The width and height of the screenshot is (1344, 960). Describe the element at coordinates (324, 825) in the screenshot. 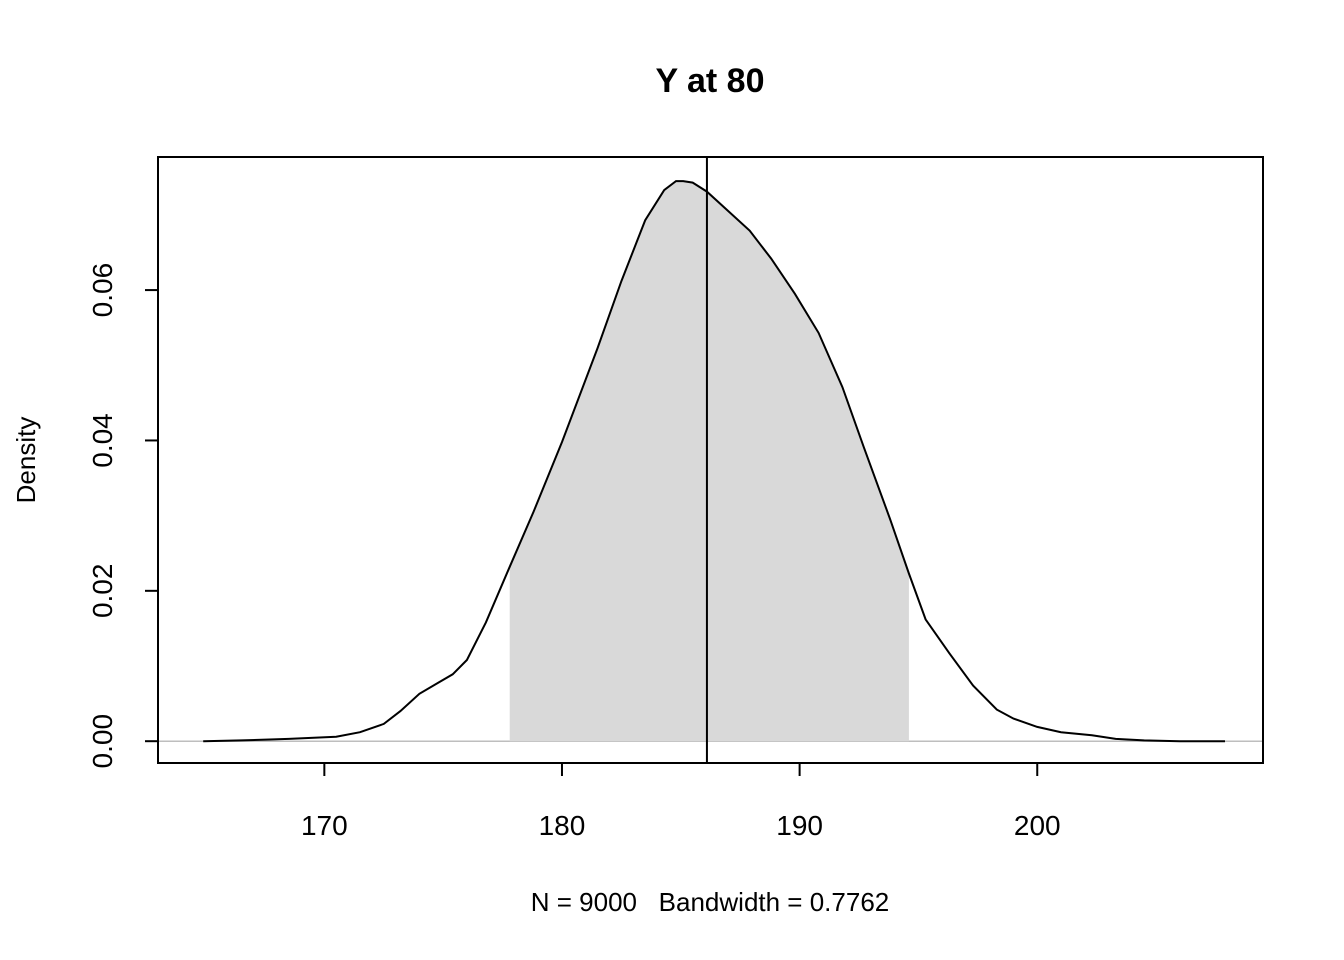

I see `x-tick-label: 170` at that location.